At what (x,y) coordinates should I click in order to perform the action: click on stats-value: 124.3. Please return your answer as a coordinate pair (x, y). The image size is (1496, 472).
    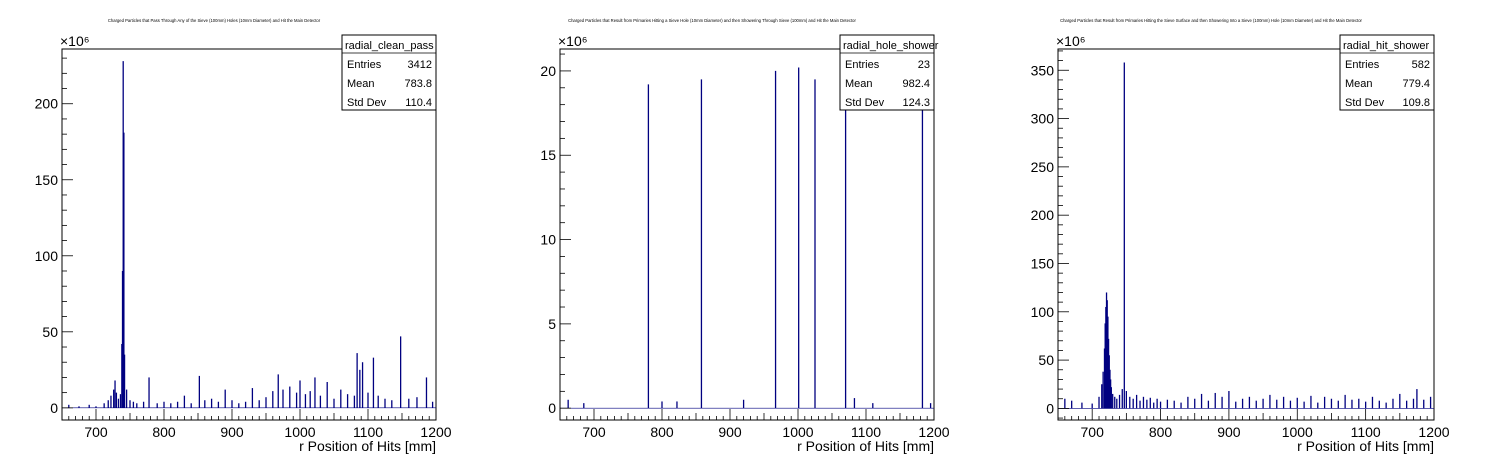
    Looking at the image, I should click on (916, 103).